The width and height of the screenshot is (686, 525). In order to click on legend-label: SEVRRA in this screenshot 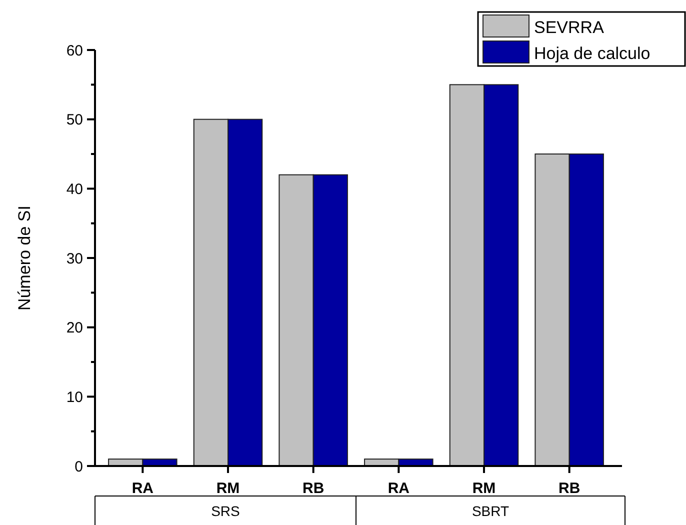, I will do `click(569, 27)`.